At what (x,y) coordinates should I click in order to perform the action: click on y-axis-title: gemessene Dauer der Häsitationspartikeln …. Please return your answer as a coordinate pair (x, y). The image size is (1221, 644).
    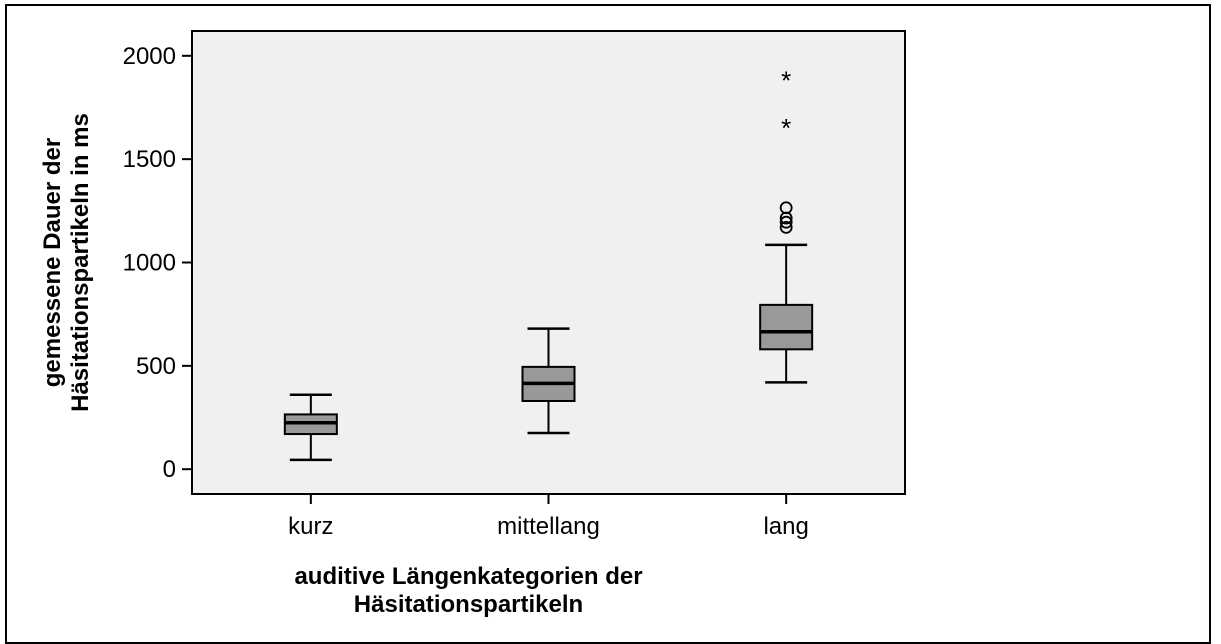
    Looking at the image, I should click on (66, 262).